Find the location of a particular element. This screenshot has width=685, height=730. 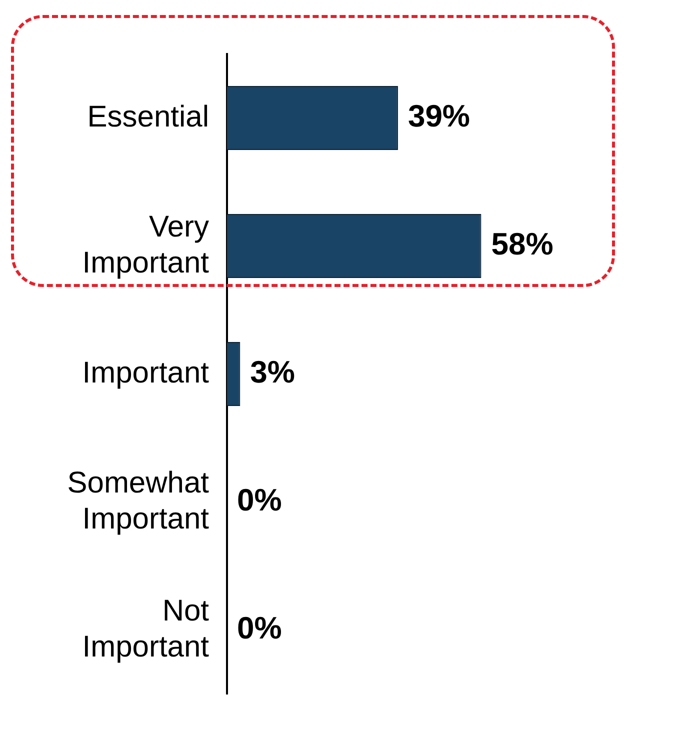

y-tick-label: Essential is located at coordinates (148, 117).